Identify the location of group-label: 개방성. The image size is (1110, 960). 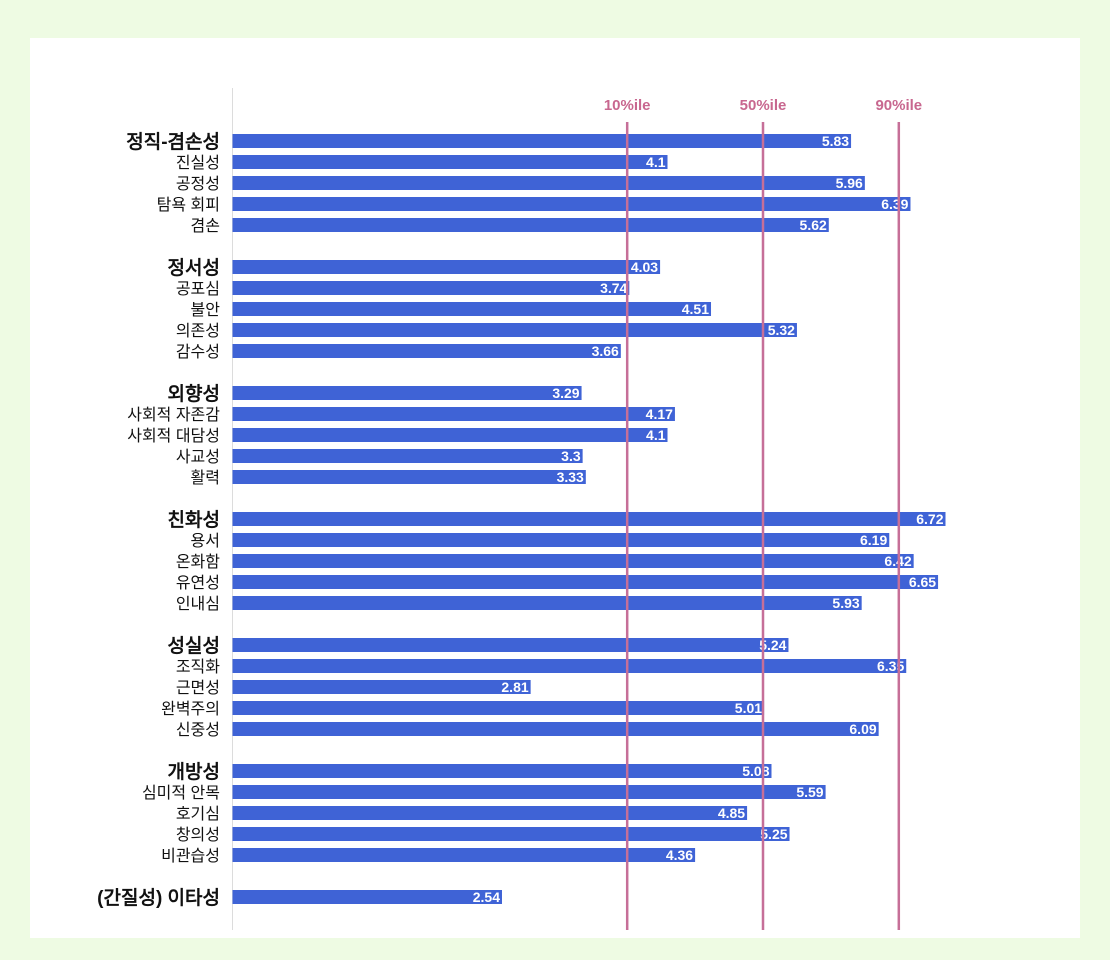
(194, 772).